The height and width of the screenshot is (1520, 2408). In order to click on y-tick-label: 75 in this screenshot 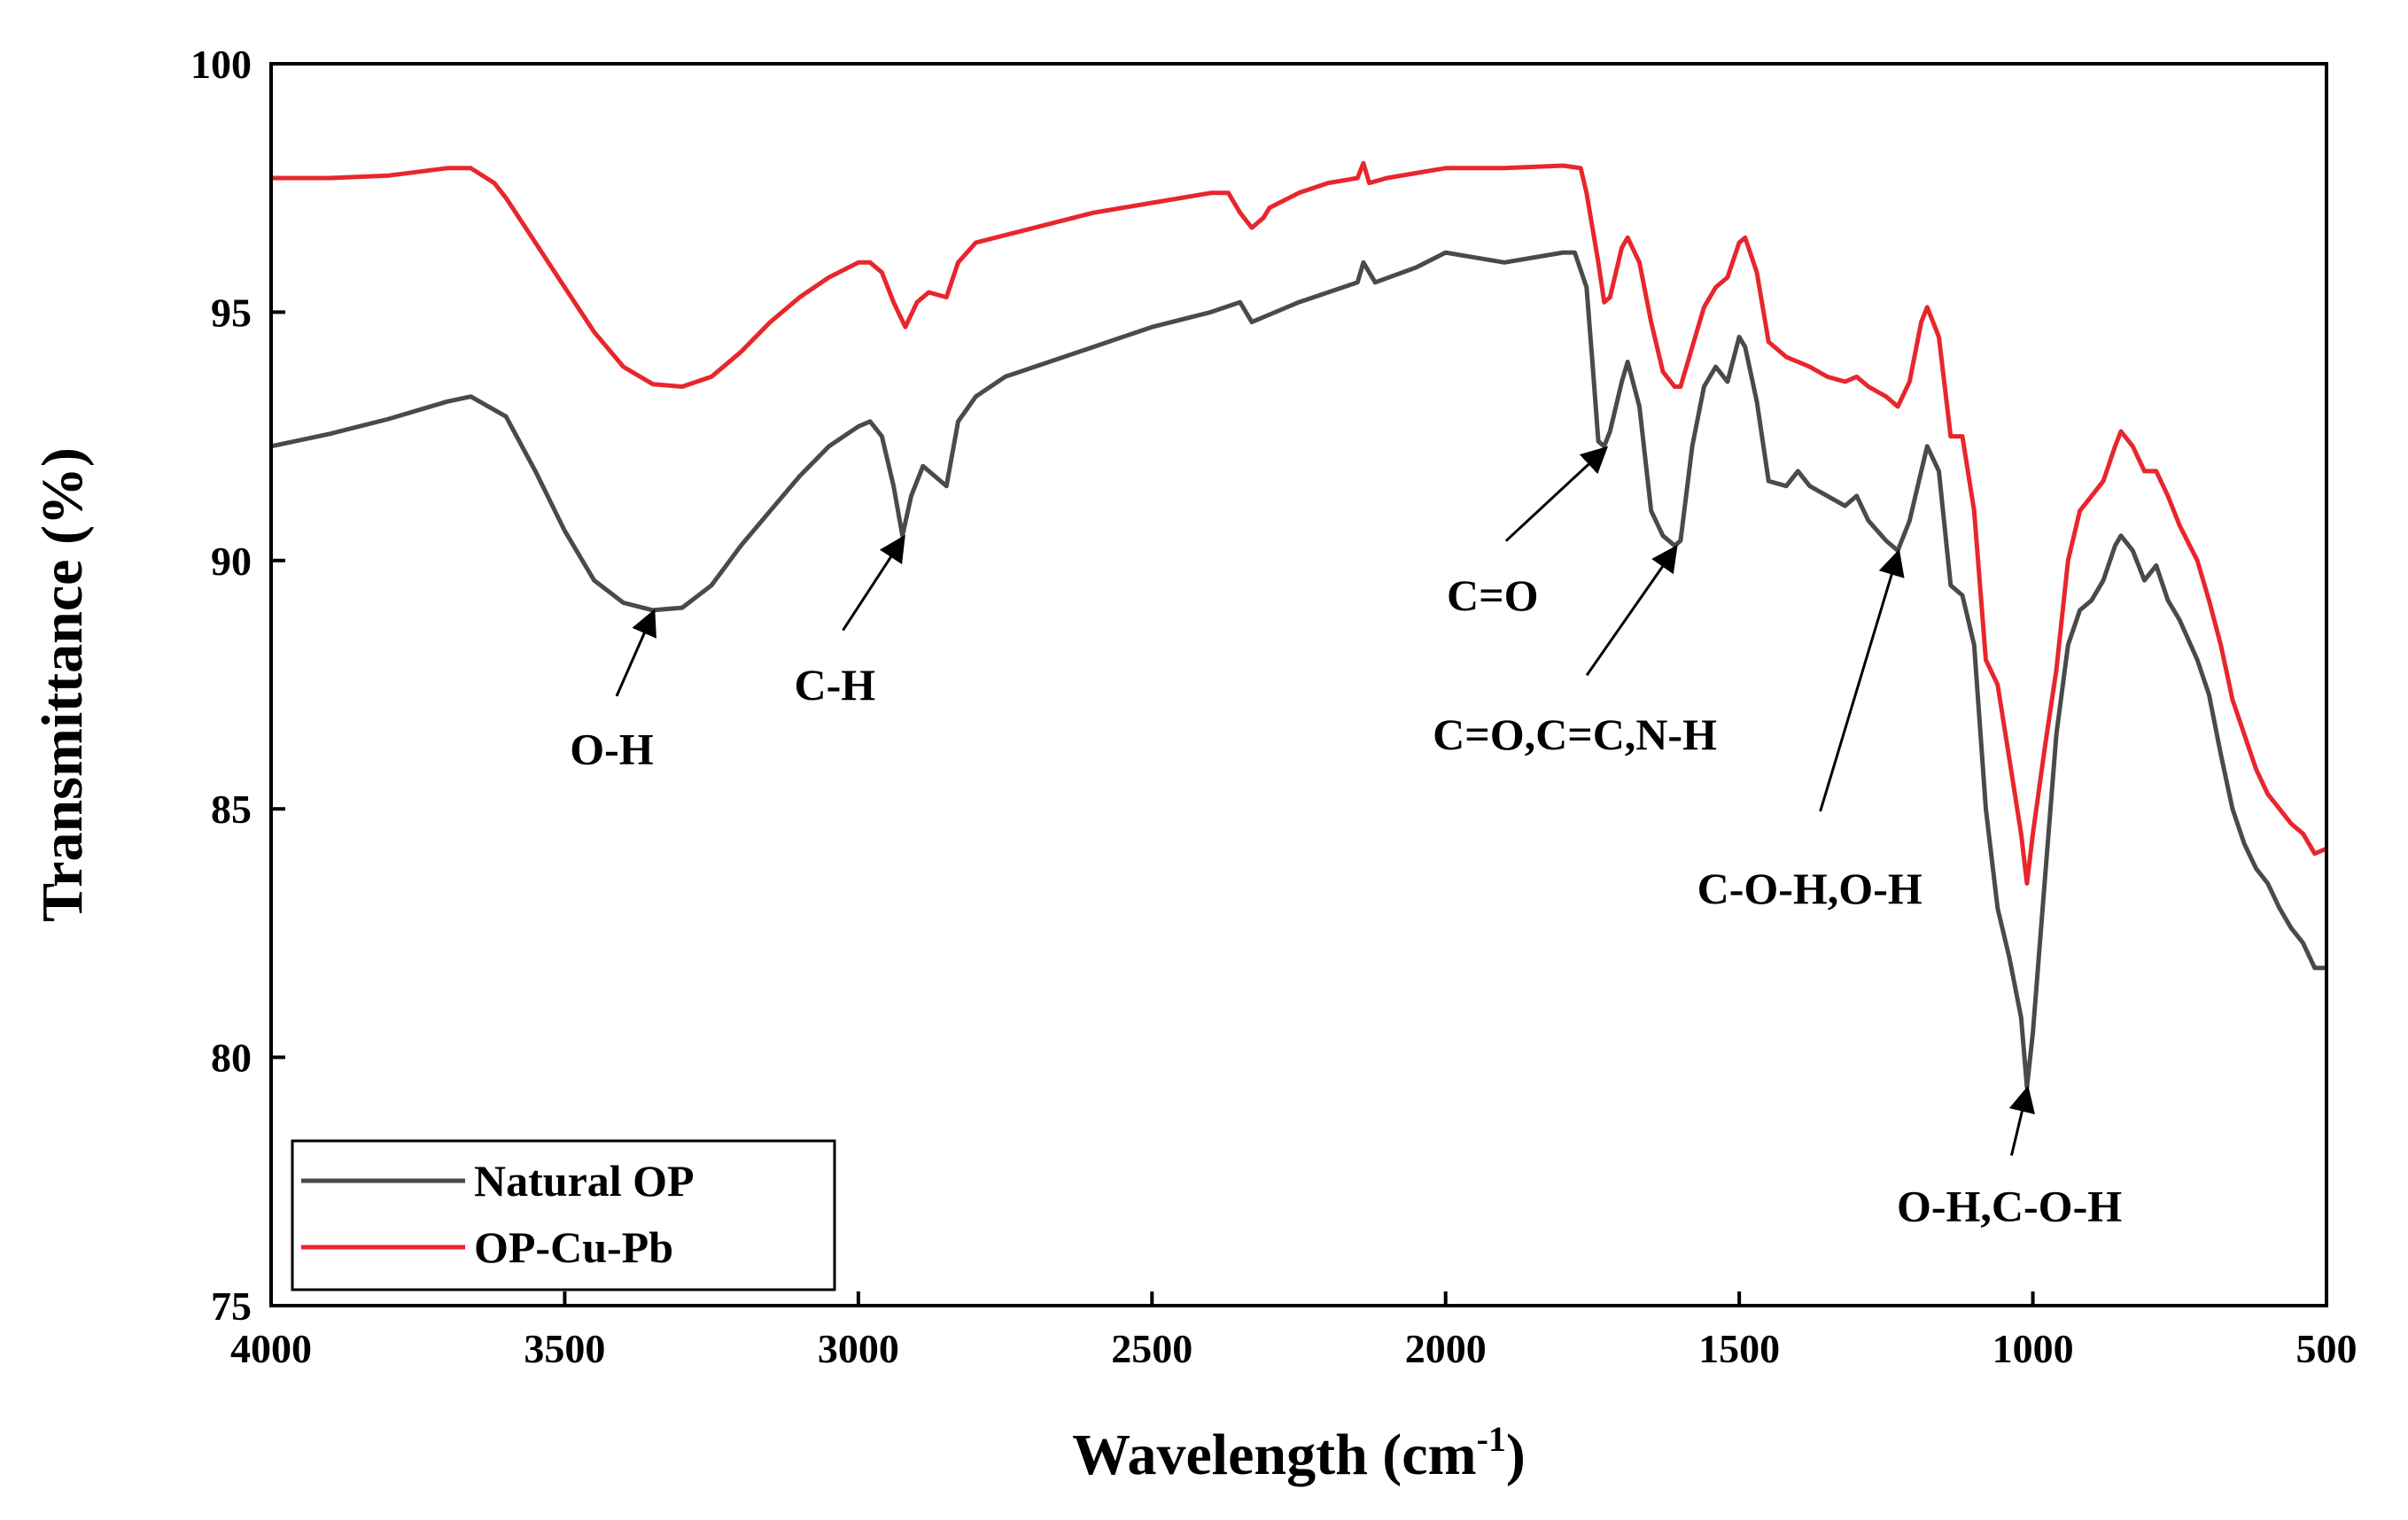, I will do `click(232, 1306)`.